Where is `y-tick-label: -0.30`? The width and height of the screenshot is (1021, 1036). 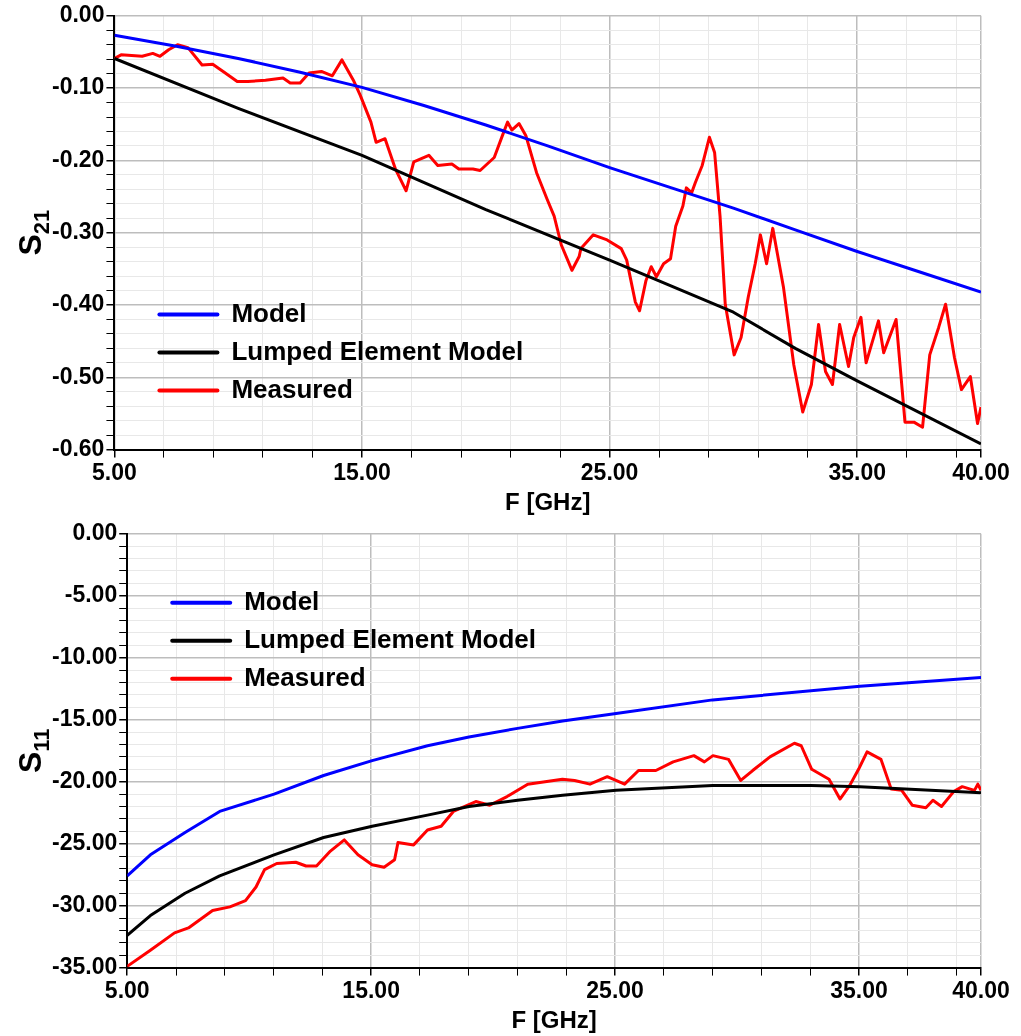
y-tick-label: -0.30 is located at coordinates (78, 231).